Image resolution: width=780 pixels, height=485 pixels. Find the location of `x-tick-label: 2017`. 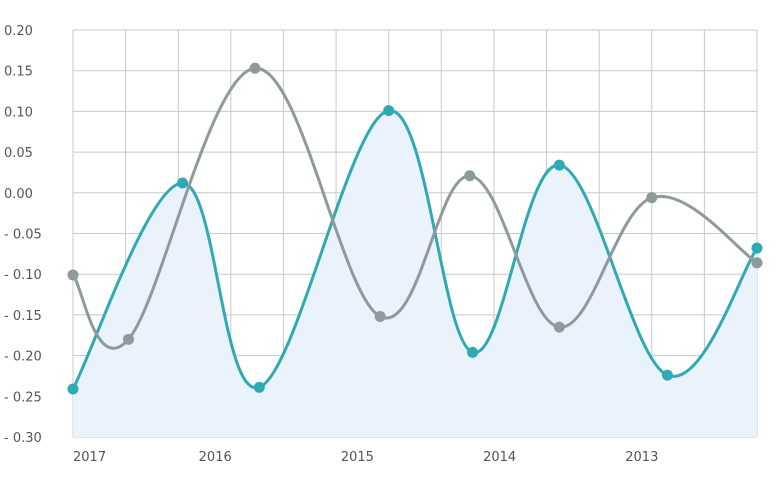

x-tick-label: 2017 is located at coordinates (89, 457).